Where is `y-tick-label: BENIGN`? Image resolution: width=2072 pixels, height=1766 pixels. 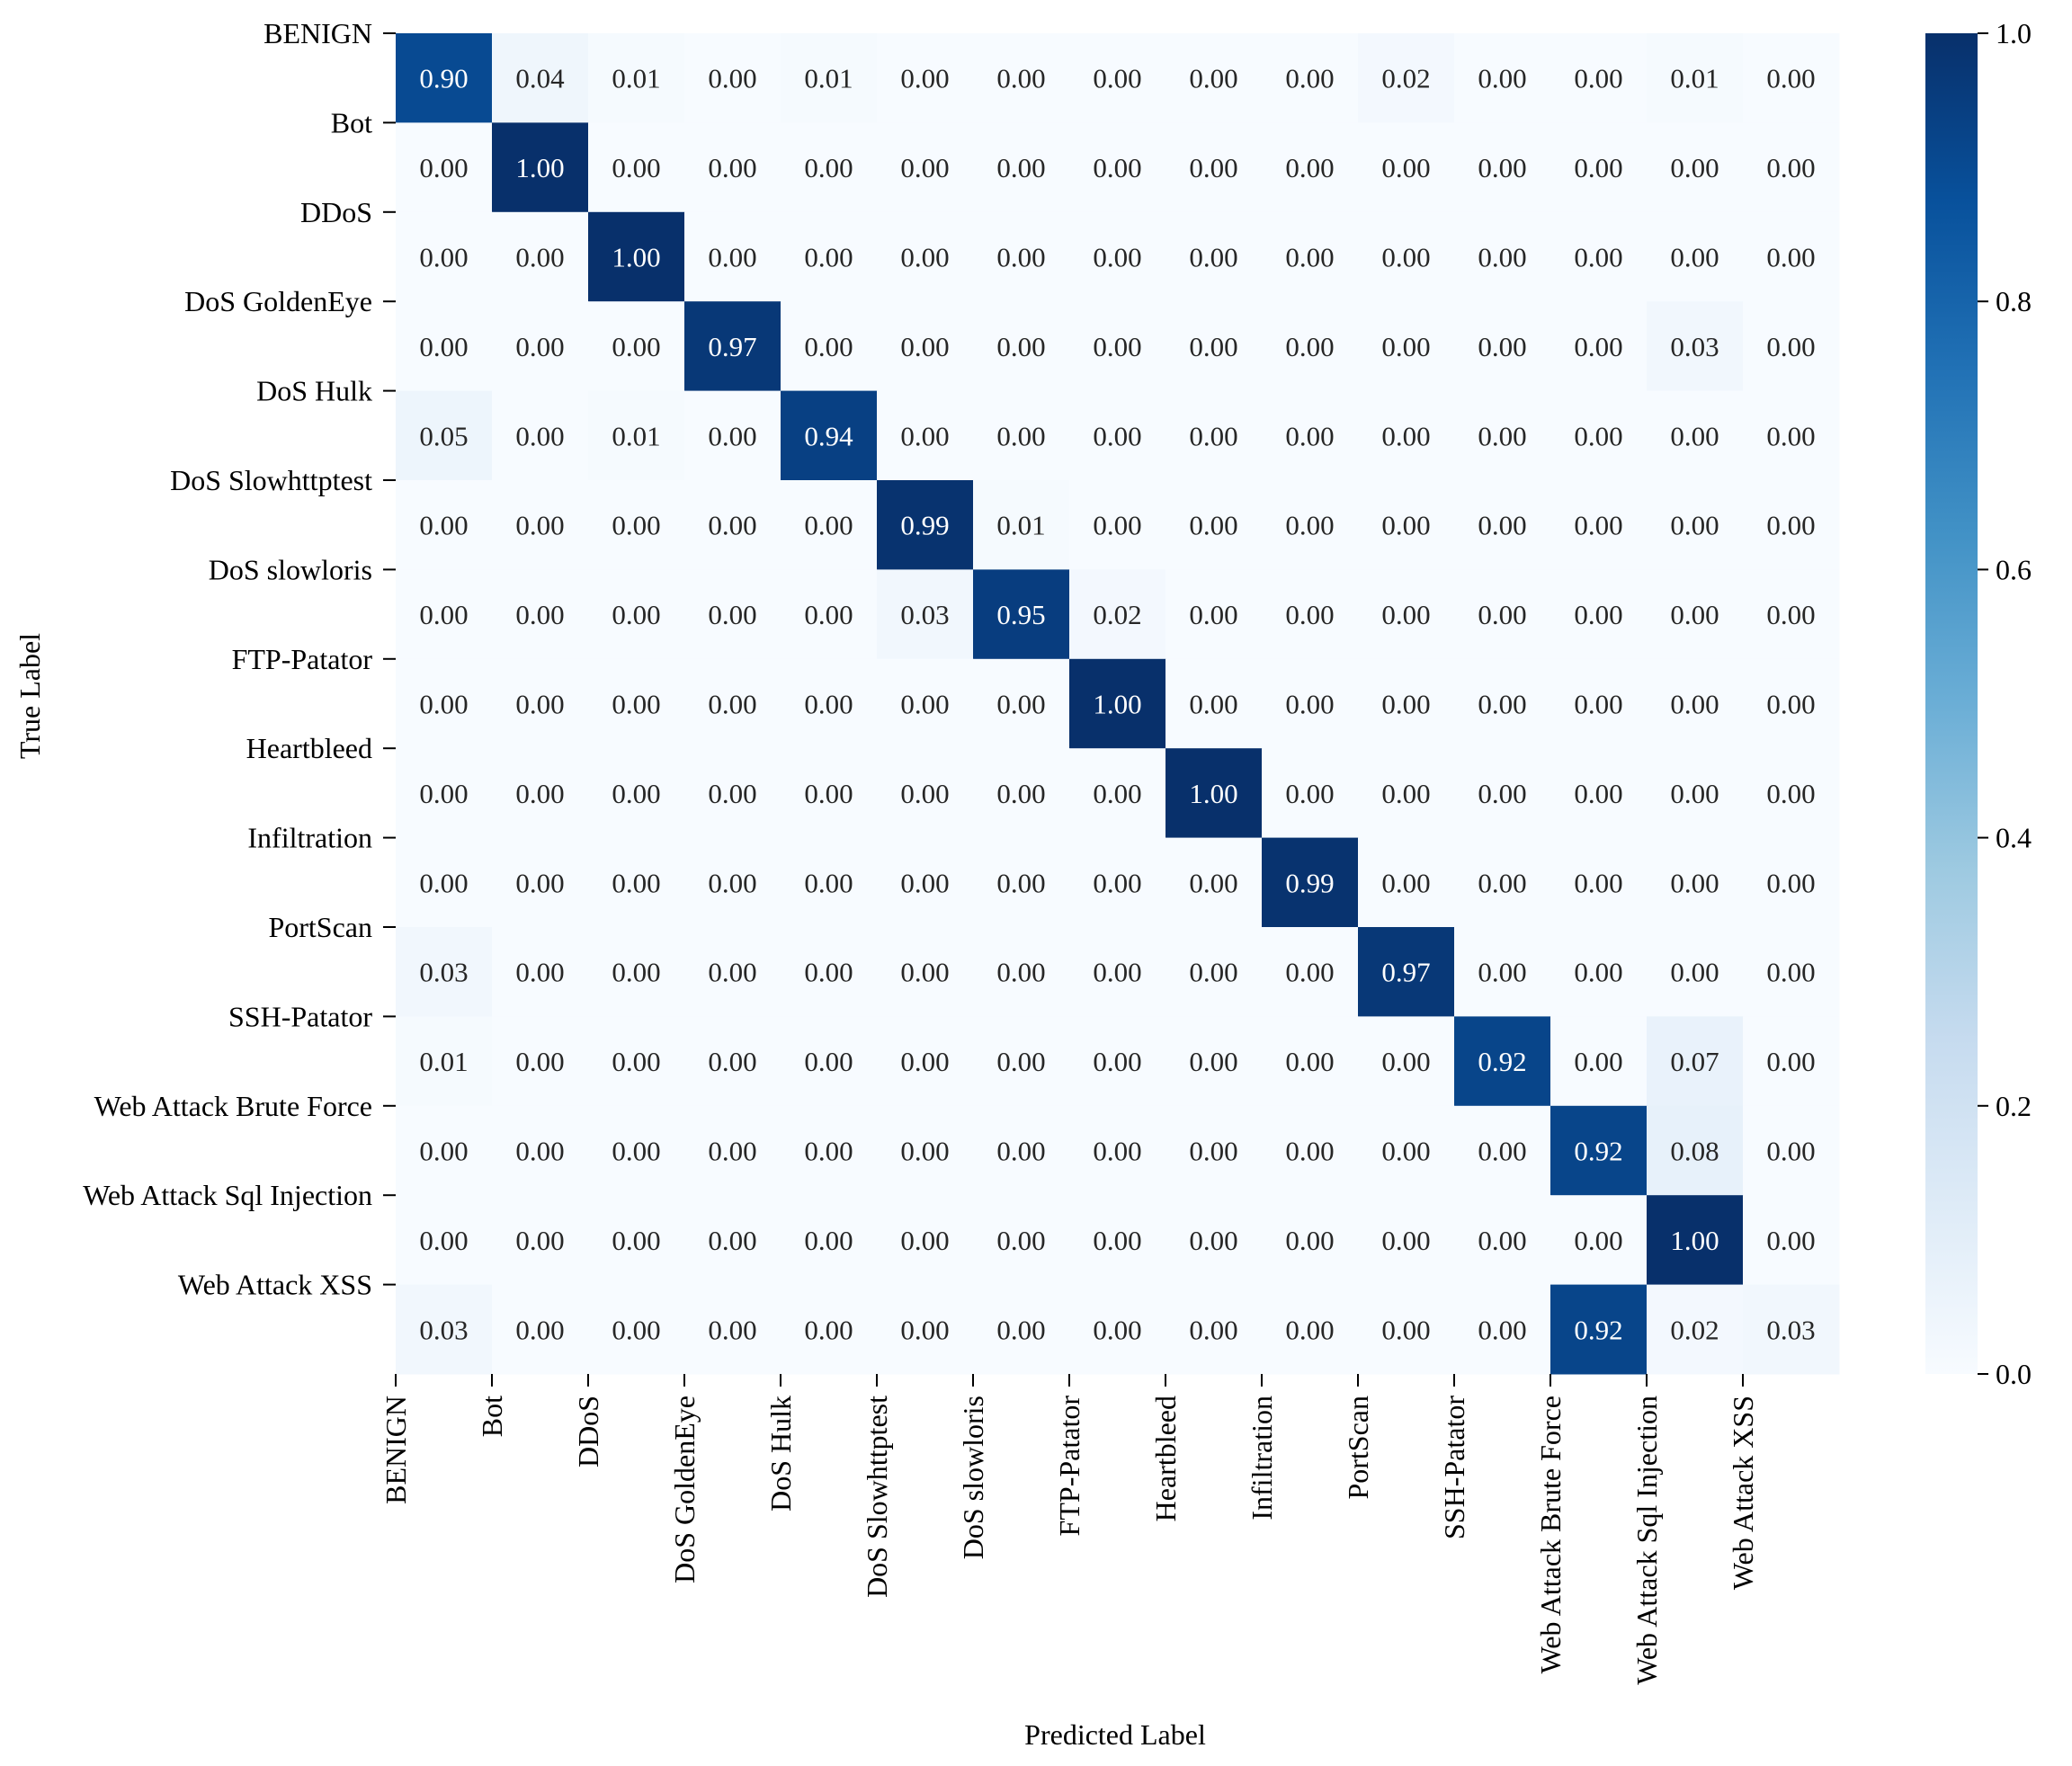
y-tick-label: BENIGN is located at coordinates (317, 33).